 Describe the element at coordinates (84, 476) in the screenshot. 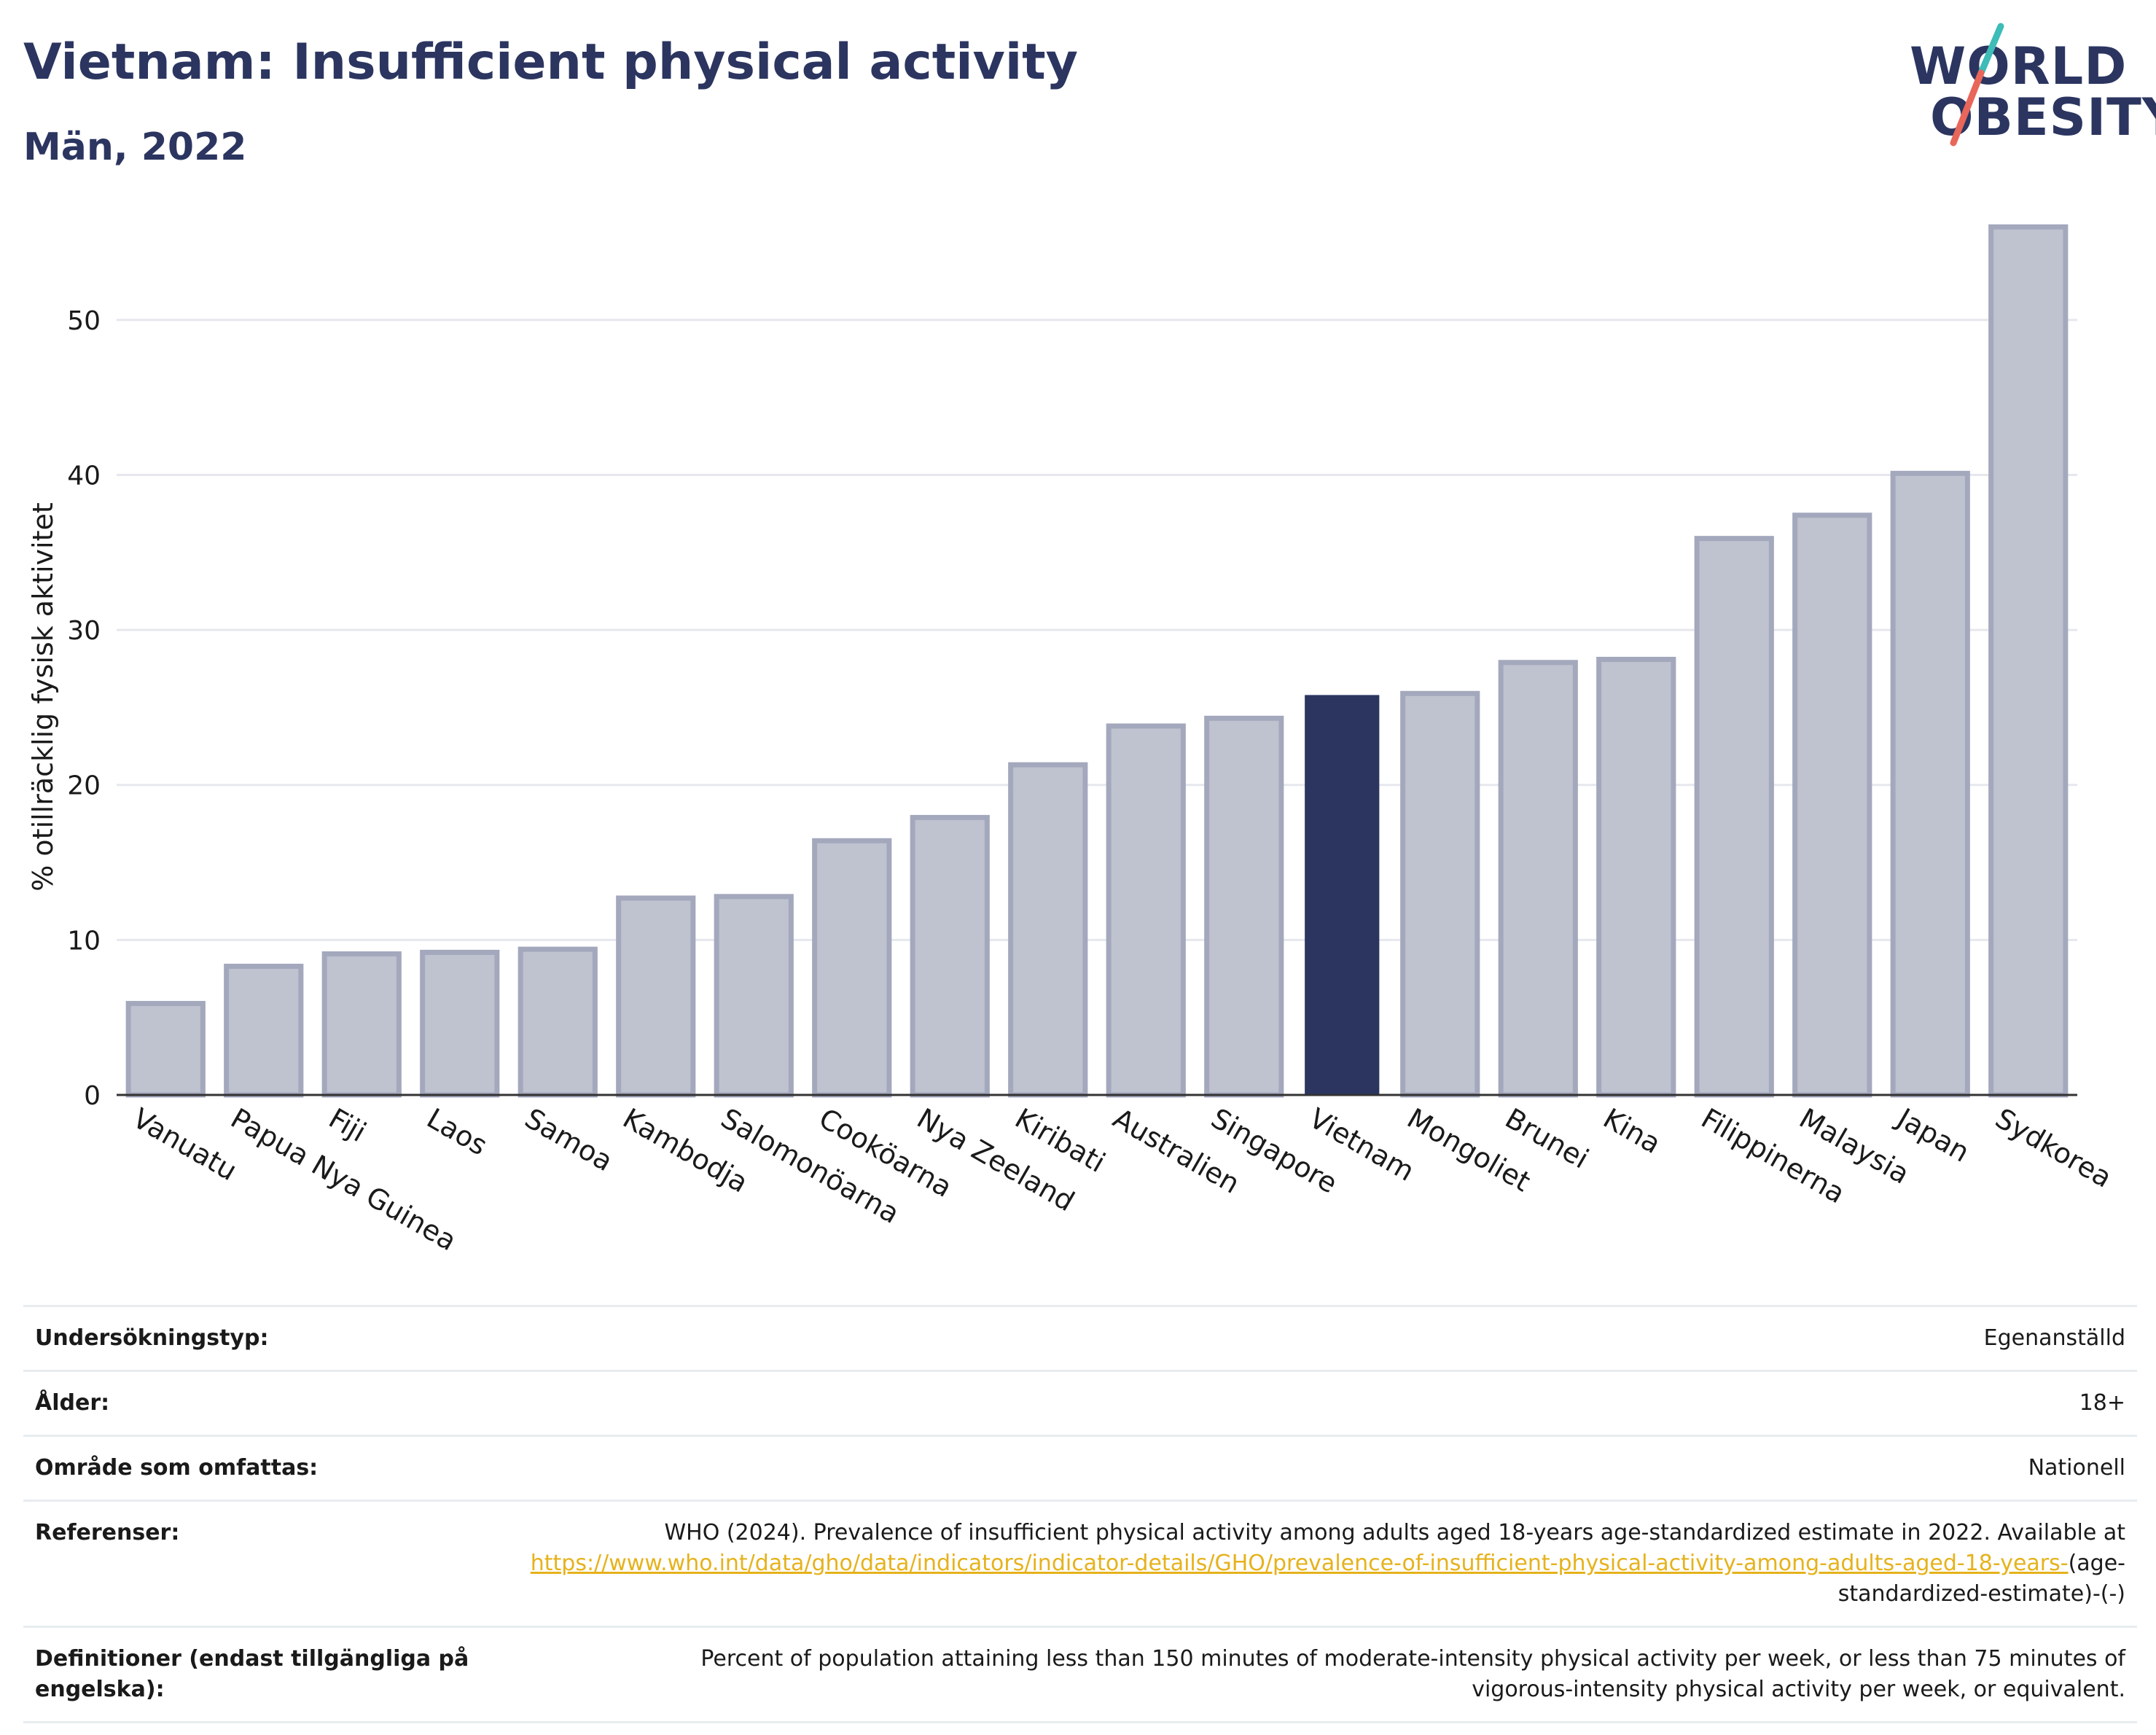

I see `y-tick-label: 40` at that location.